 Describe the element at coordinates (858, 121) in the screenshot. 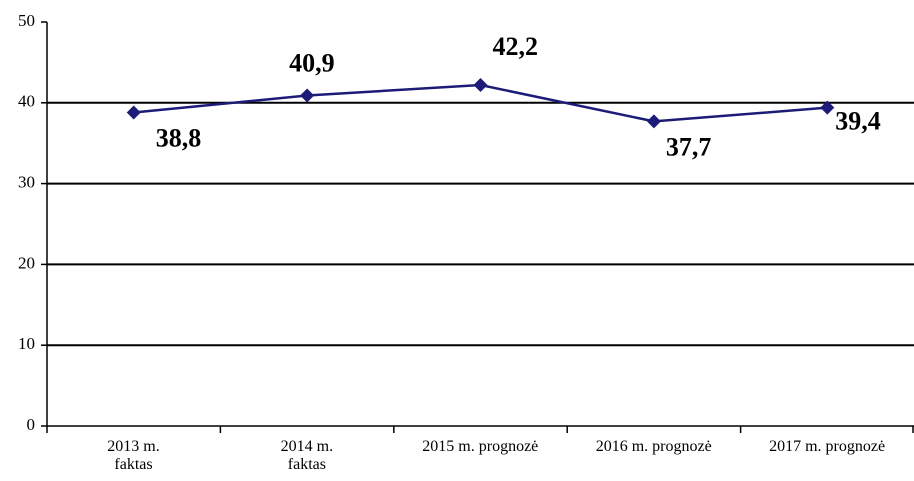

I see `data-label: 39,4` at that location.